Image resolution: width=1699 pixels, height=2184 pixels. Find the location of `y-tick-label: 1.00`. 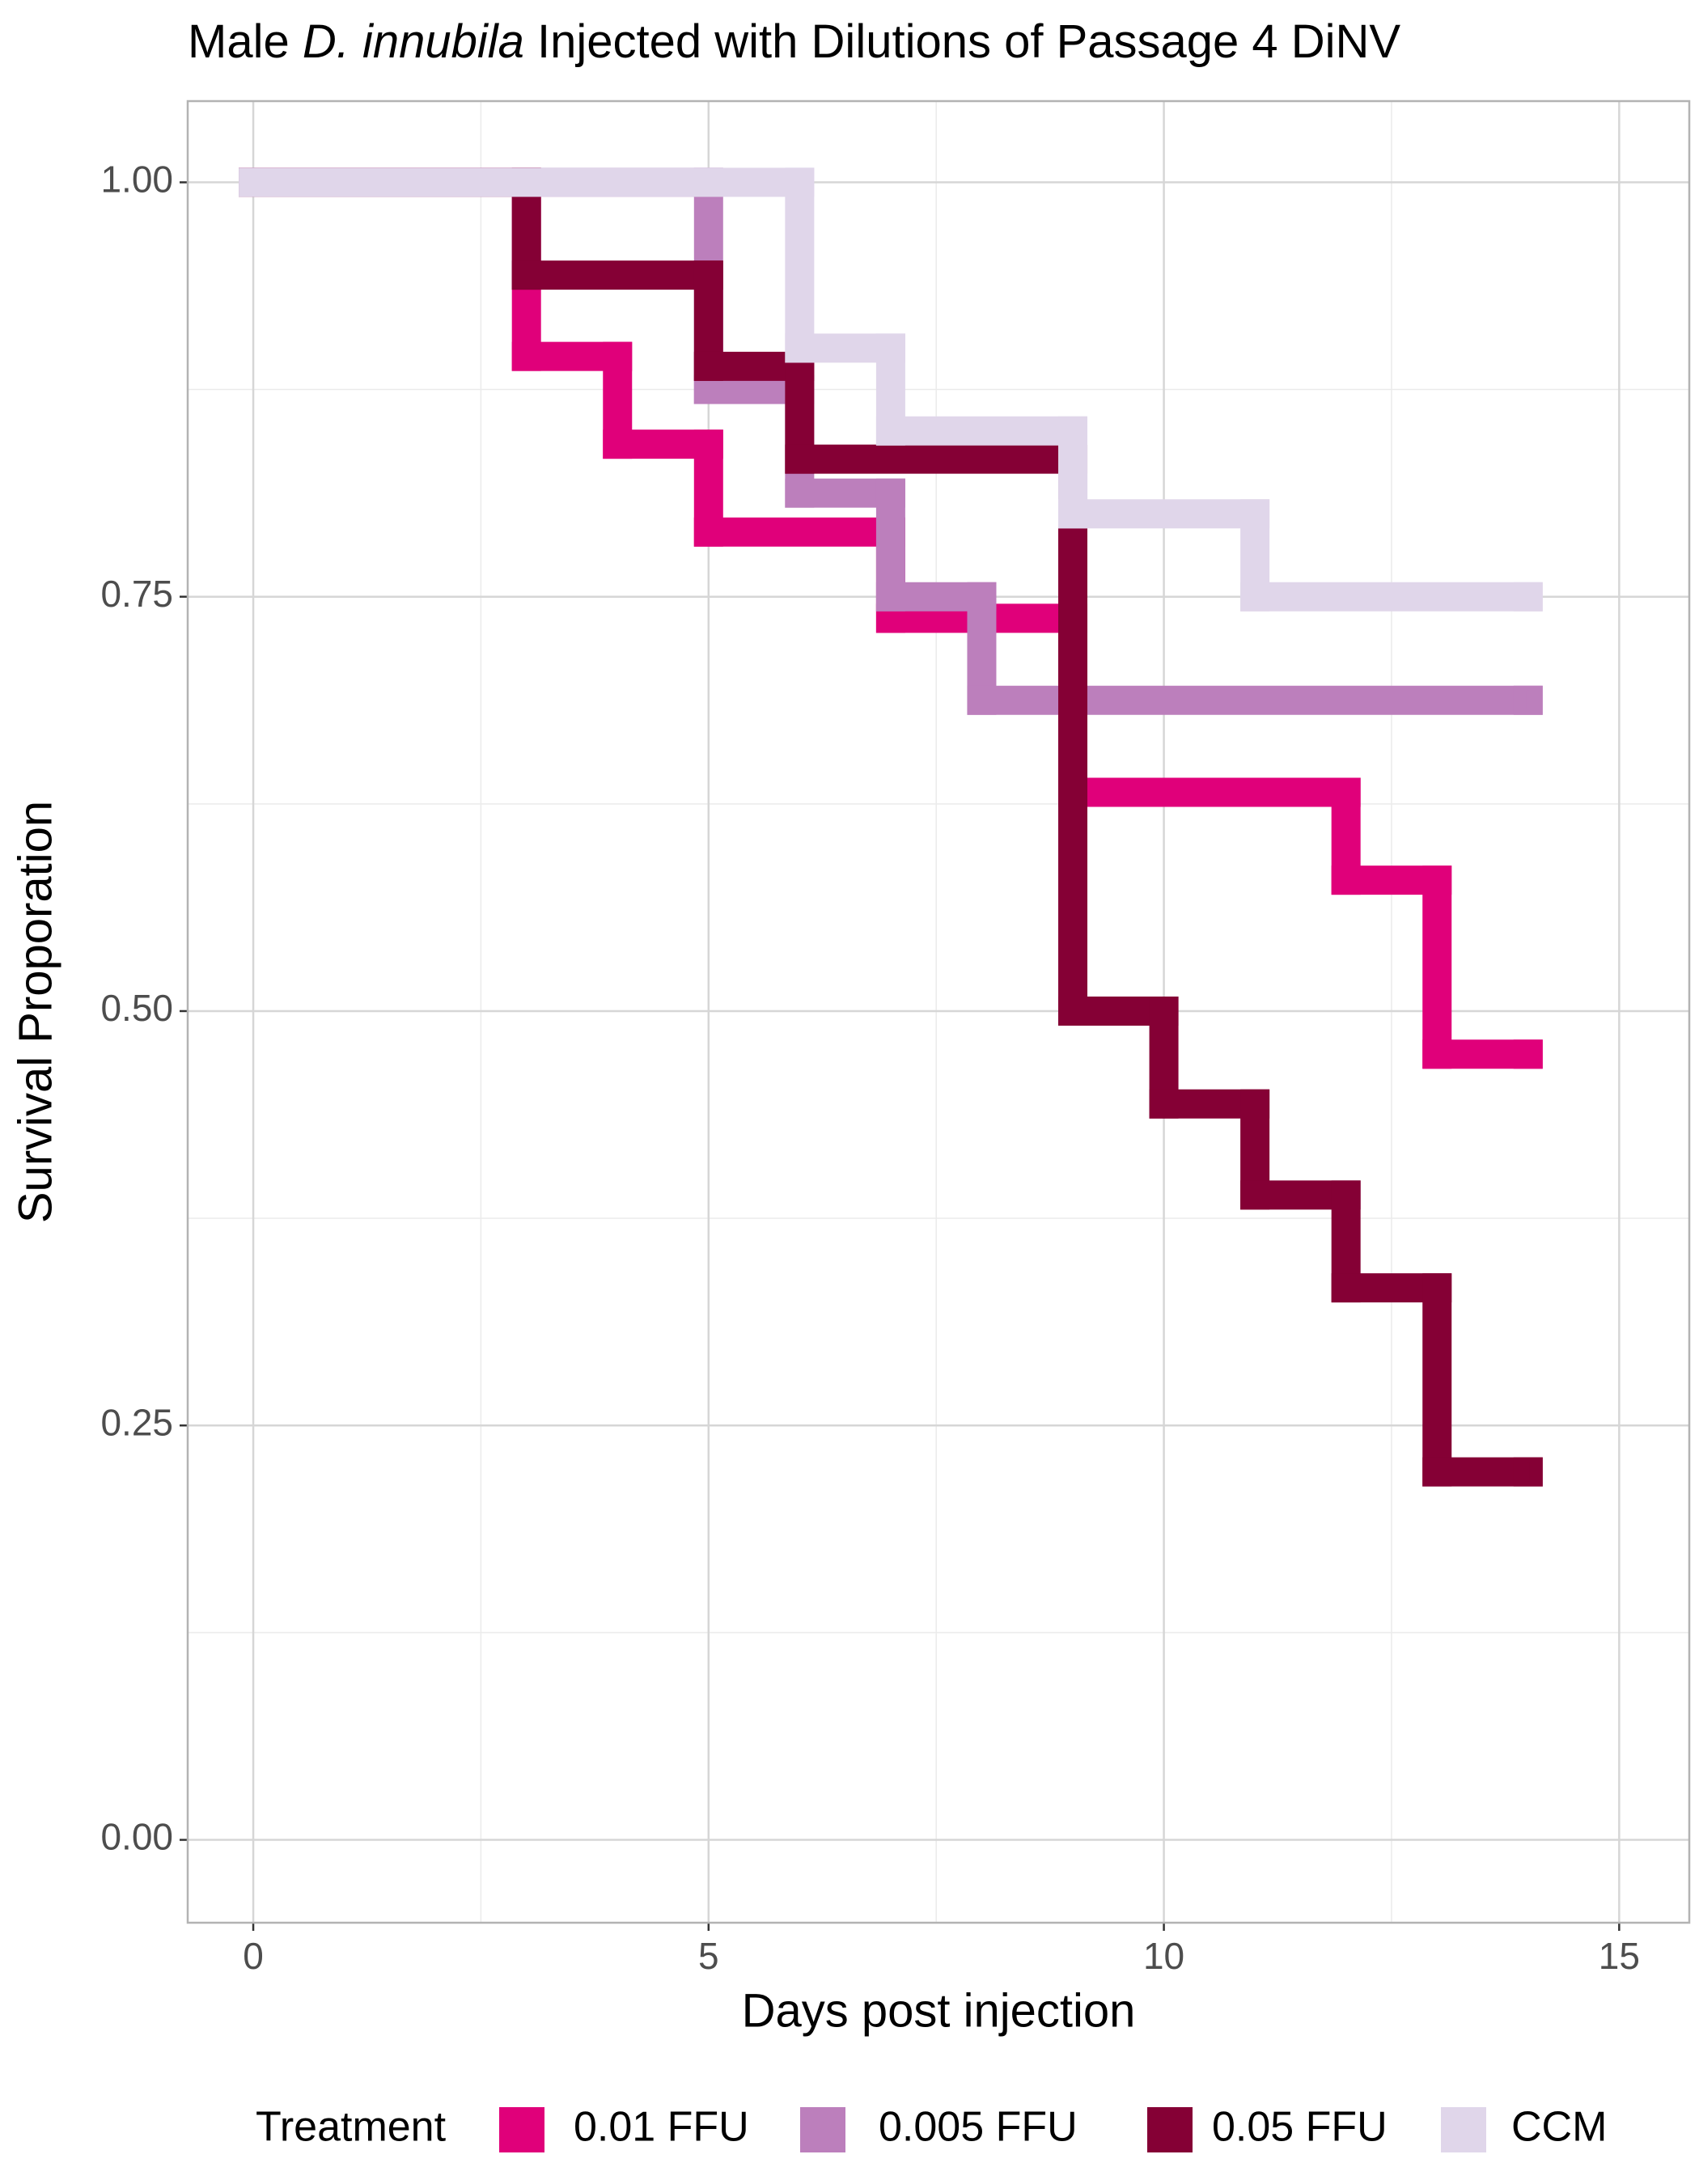

y-tick-label: 1.00 is located at coordinates (136, 180).